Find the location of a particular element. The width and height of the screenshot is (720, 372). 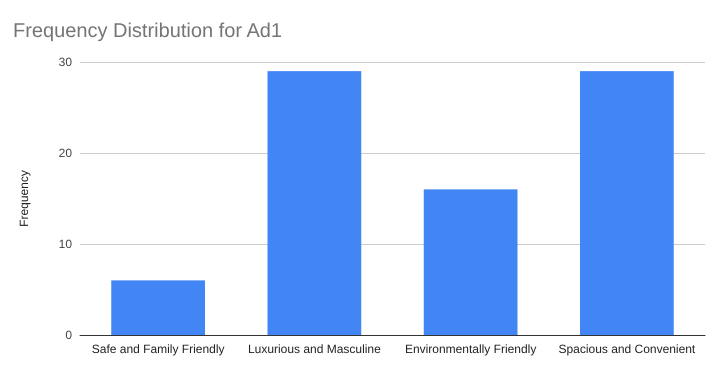

y-axis-title: Frequency is located at coordinates (24, 198).